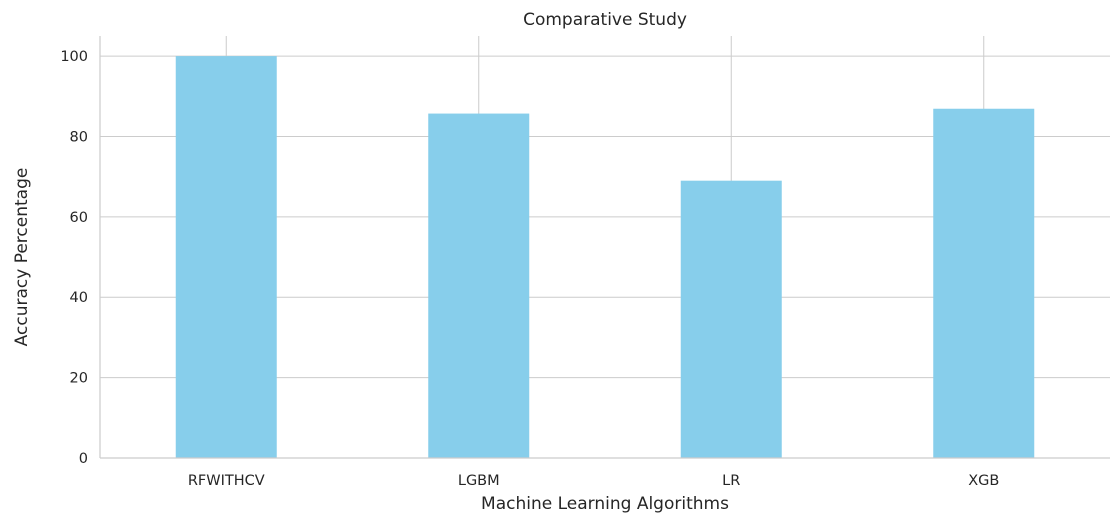 Image resolution: width=1113 pixels, height=516 pixels. What do you see at coordinates (983, 481) in the screenshot?
I see `x-tick-label: XGB` at bounding box center [983, 481].